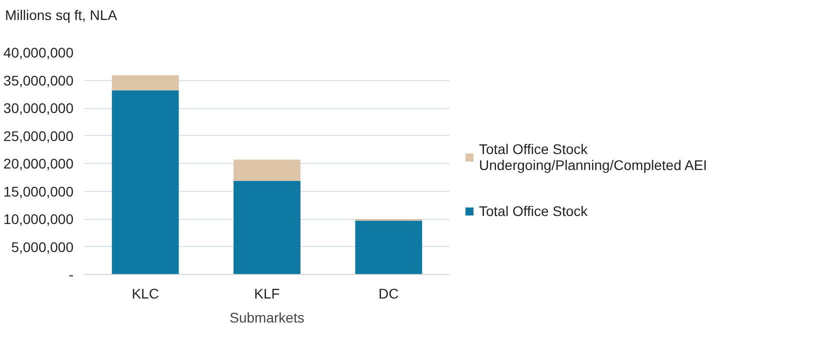  Describe the element at coordinates (38, 164) in the screenshot. I see `y-tick-label: 20,000,000` at that location.